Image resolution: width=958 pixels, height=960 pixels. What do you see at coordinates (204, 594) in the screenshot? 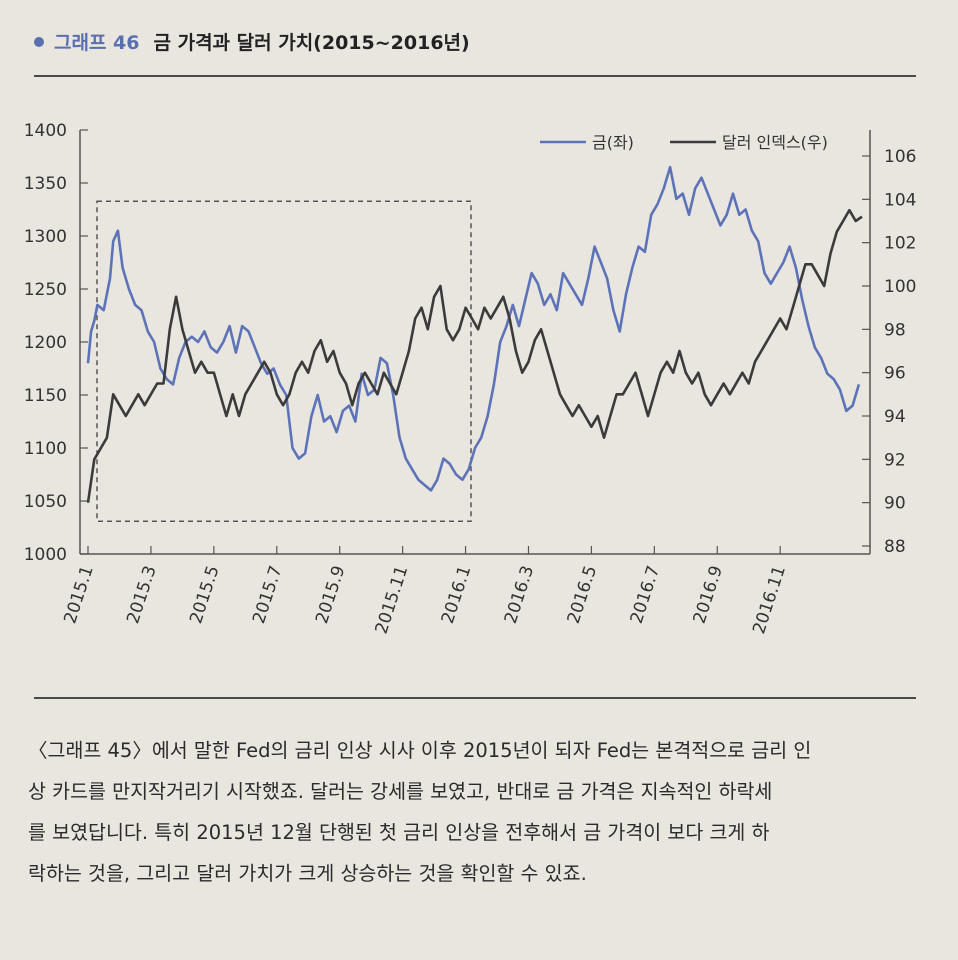
I see `x-tick-label: 2015.5` at bounding box center [204, 594].